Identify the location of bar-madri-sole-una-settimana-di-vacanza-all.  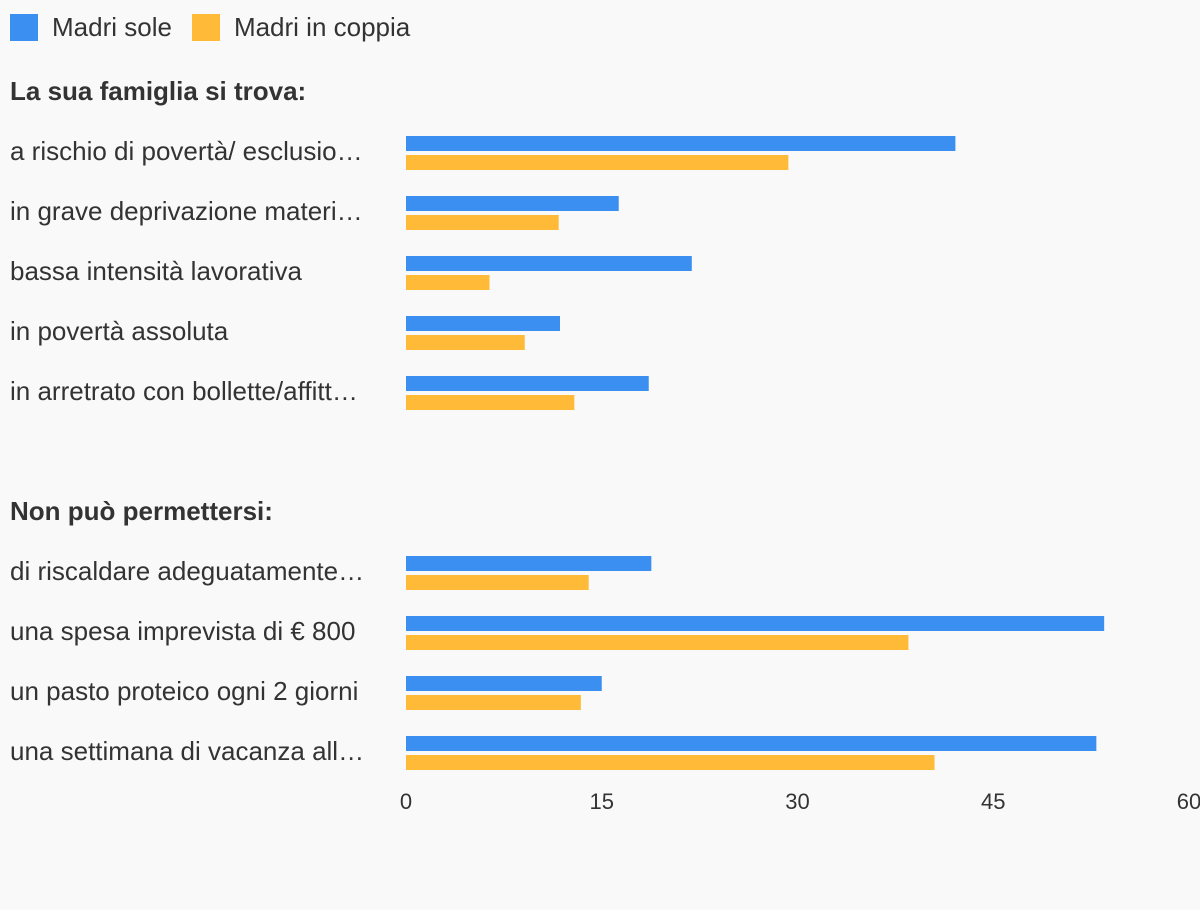
(751, 743).